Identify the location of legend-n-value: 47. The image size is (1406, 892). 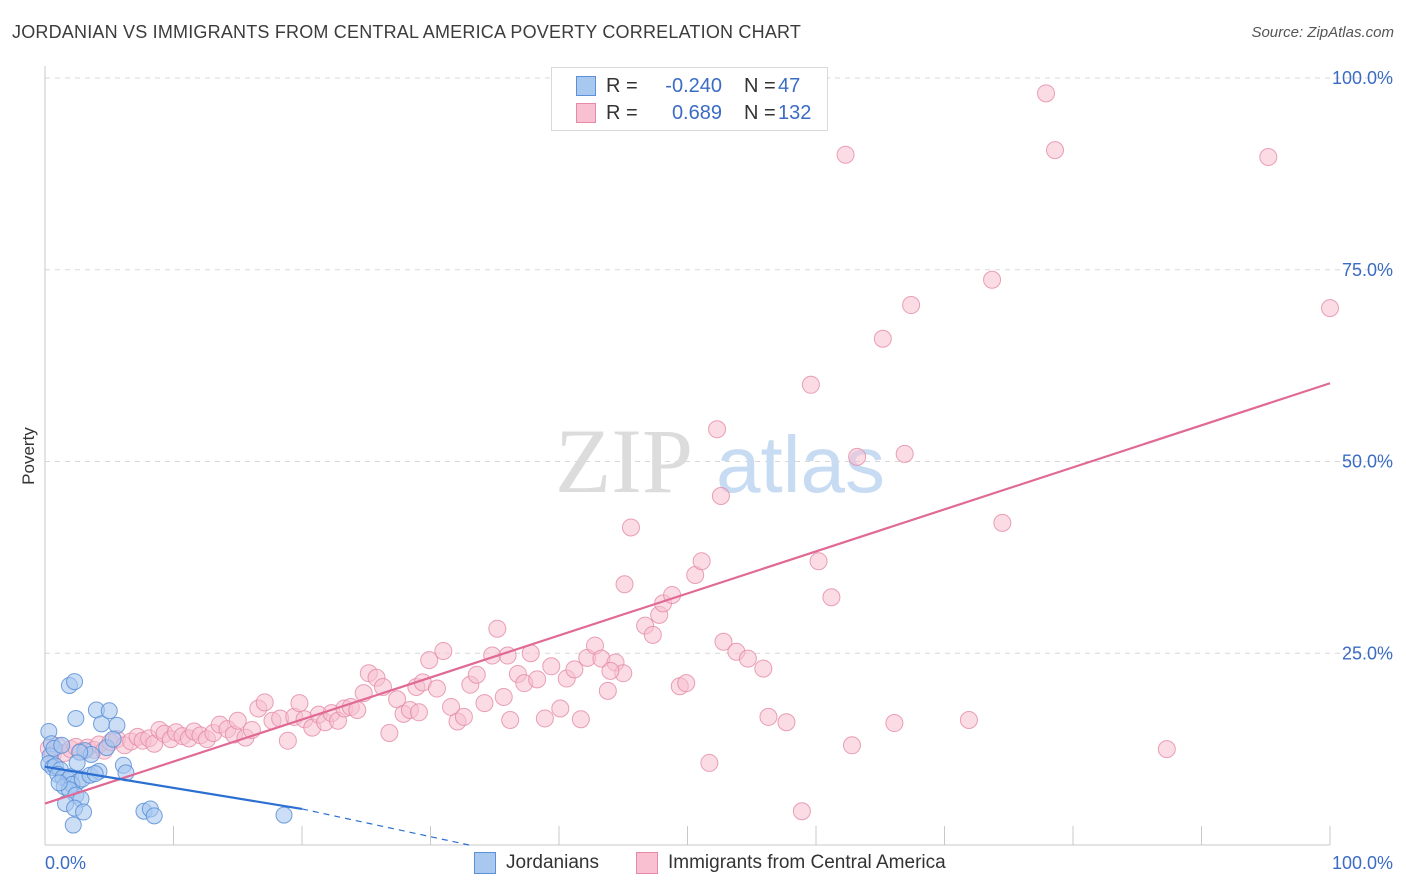
(789, 85).